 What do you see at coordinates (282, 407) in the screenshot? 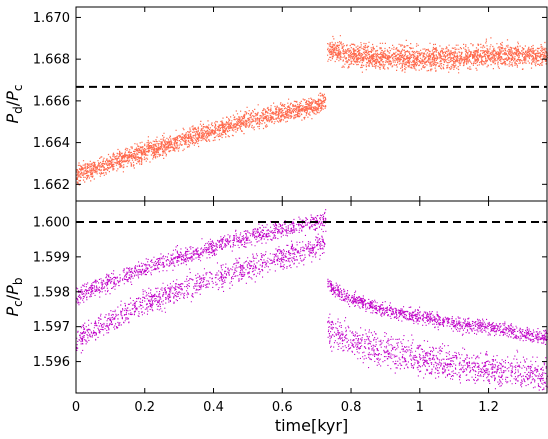
I see `x-tick-label: 0.6` at bounding box center [282, 407].